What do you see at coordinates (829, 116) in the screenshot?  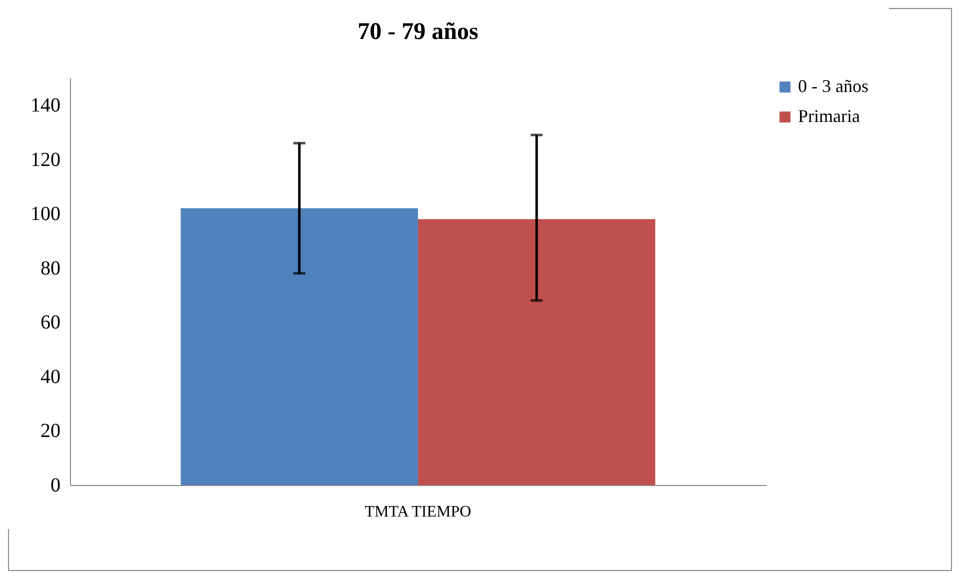 I see `legend-label: Primaria` at bounding box center [829, 116].